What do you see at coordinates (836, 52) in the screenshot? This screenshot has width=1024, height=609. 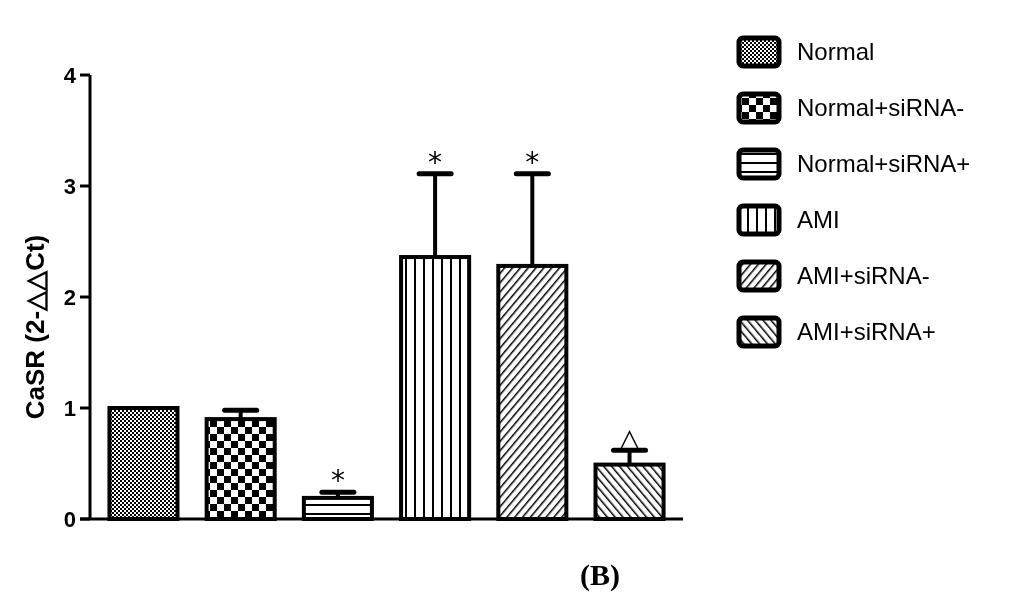 I see `legend-label: Normal` at bounding box center [836, 52].